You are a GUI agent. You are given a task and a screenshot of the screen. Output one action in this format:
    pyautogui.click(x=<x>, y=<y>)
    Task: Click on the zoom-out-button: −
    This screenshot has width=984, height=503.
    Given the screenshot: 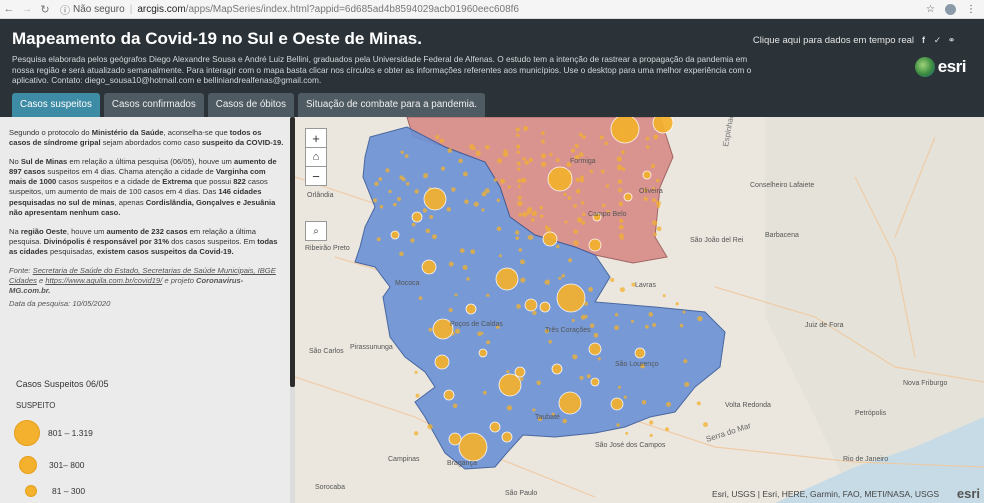 What is the action you would take?
    pyautogui.click(x=316, y=176)
    